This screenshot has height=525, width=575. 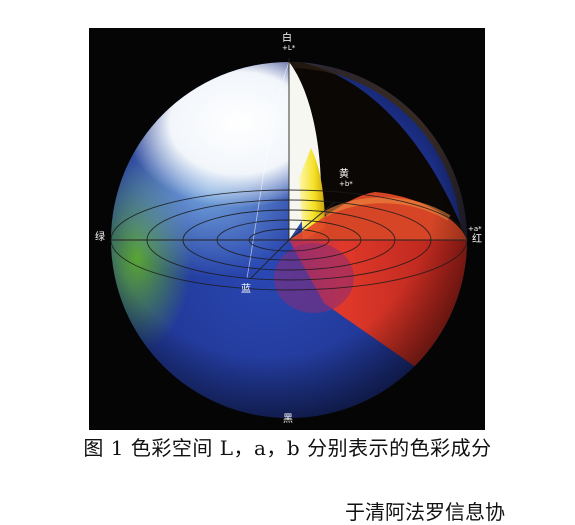 What do you see at coordinates (477, 239) in the screenshot?
I see `red-label-text: 红` at bounding box center [477, 239].